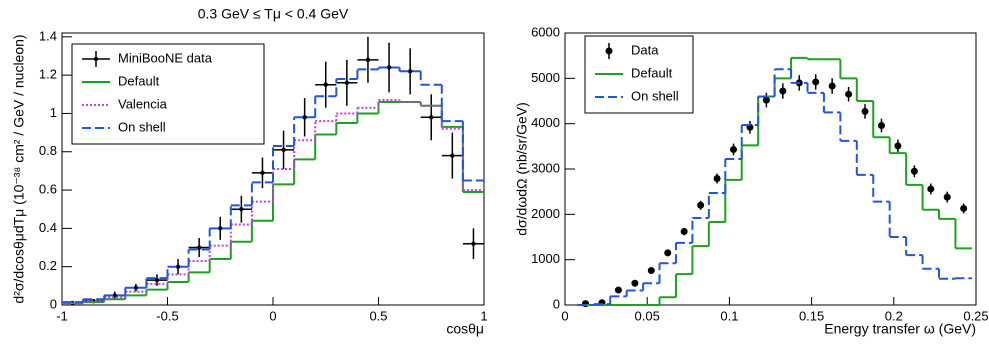 The height and width of the screenshot is (345, 989). Describe the element at coordinates (645, 49) in the screenshot. I see `legend-label: Data` at that location.